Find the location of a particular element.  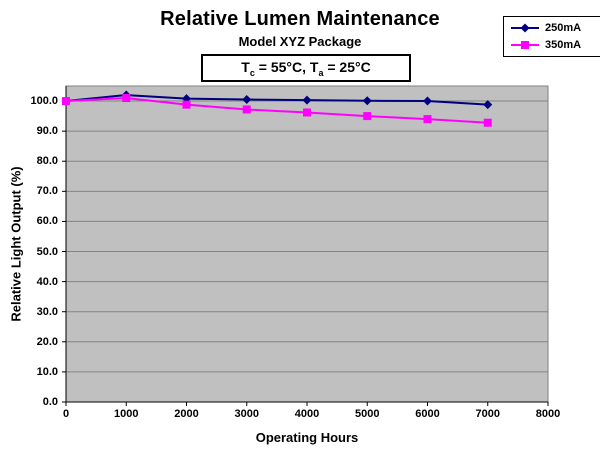

temperature-annotation-box: Tc = 55°C, Ta = 25°C is located at coordinates (306, 68).